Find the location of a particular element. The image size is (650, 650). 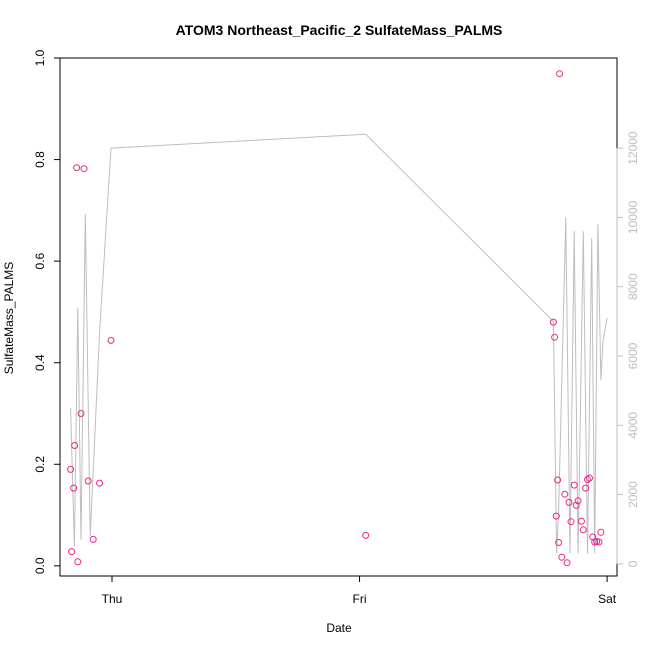

right-axis-tick-label: 2000 is located at coordinates (633, 494).